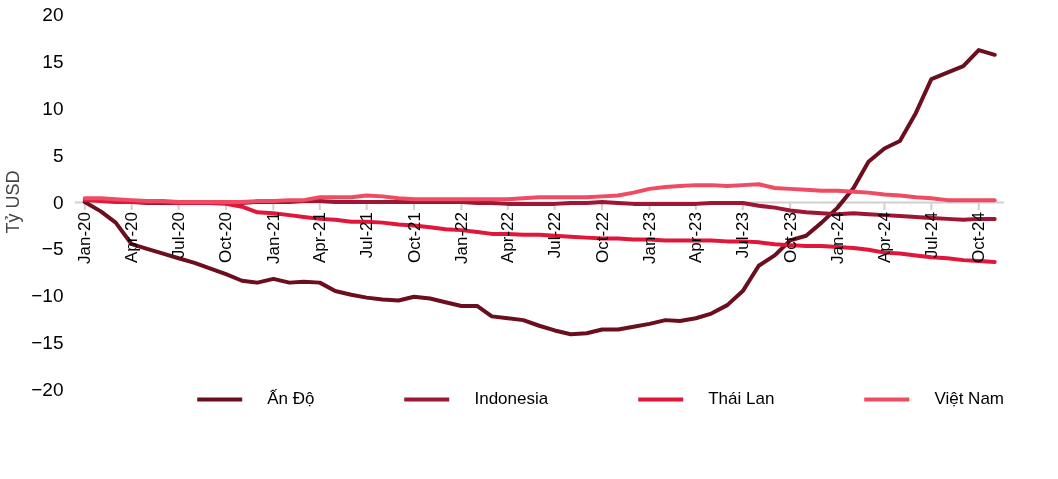  I want to click on y-tick-label: −15, so click(47, 343).